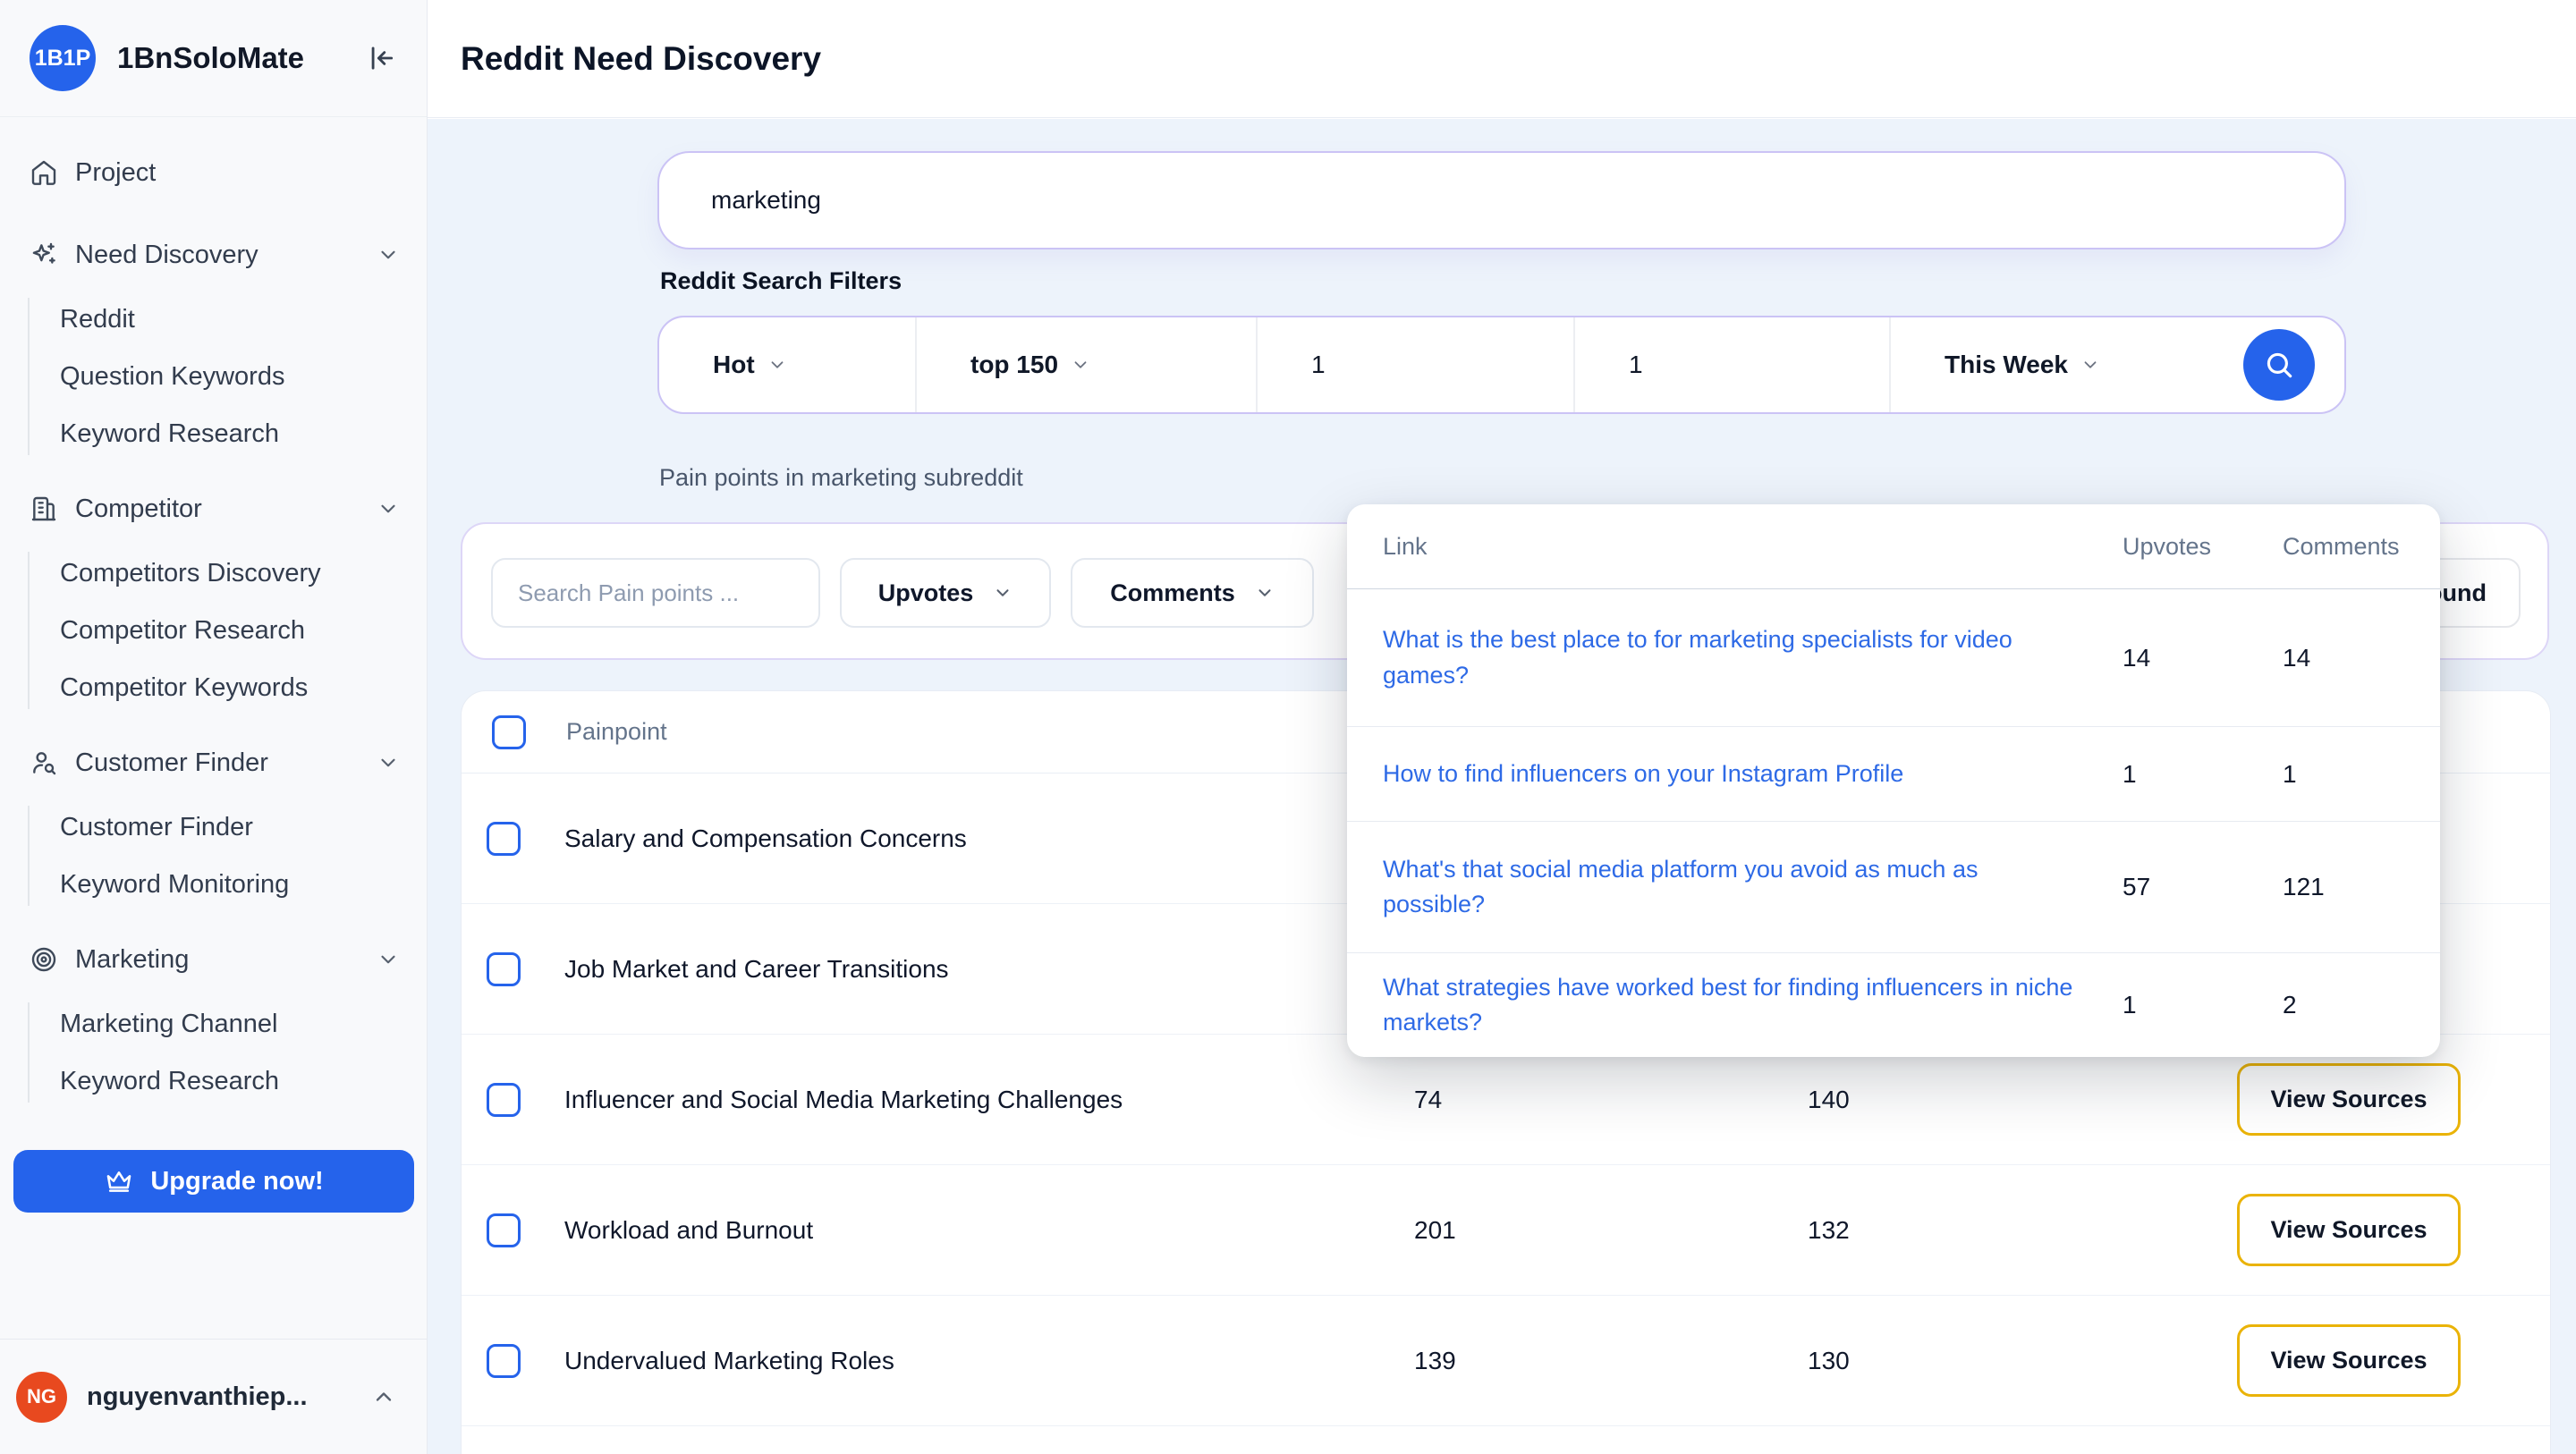 This screenshot has height=1454, width=2576. What do you see at coordinates (1829, 1360) in the screenshot?
I see `comments-value: 130` at bounding box center [1829, 1360].